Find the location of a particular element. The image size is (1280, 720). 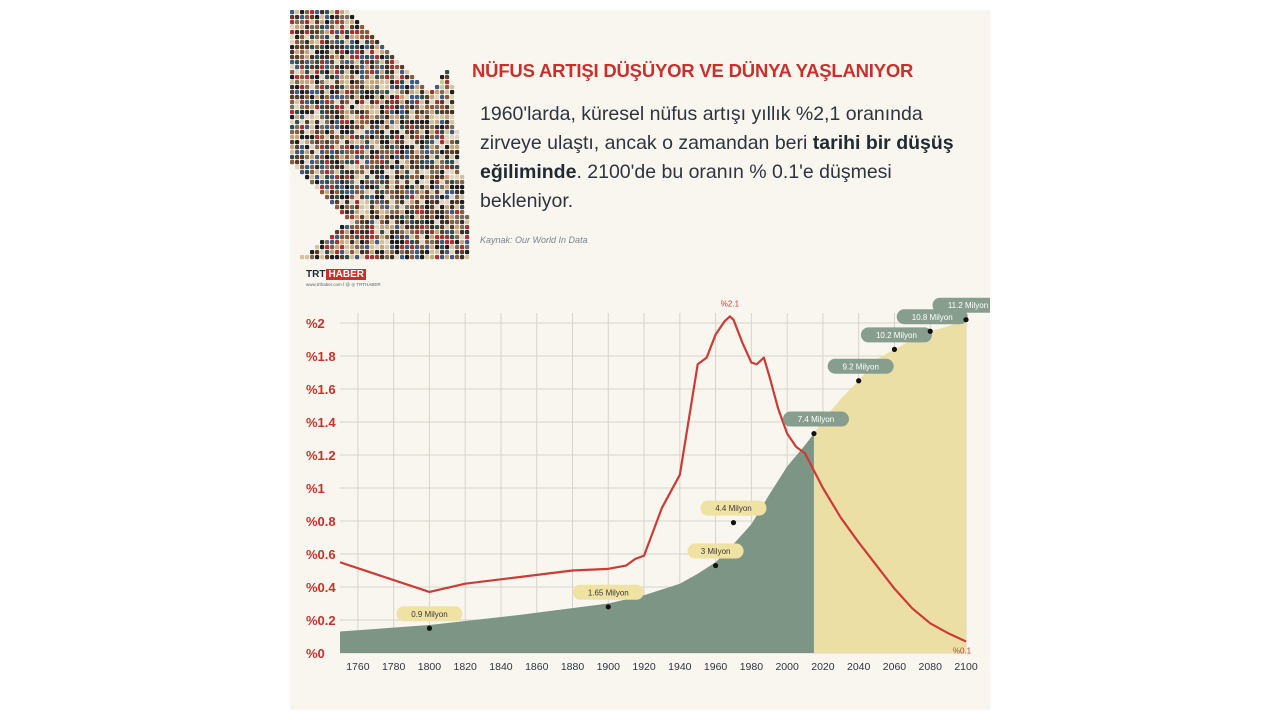

x-tick-label: 1980 is located at coordinates (752, 667).